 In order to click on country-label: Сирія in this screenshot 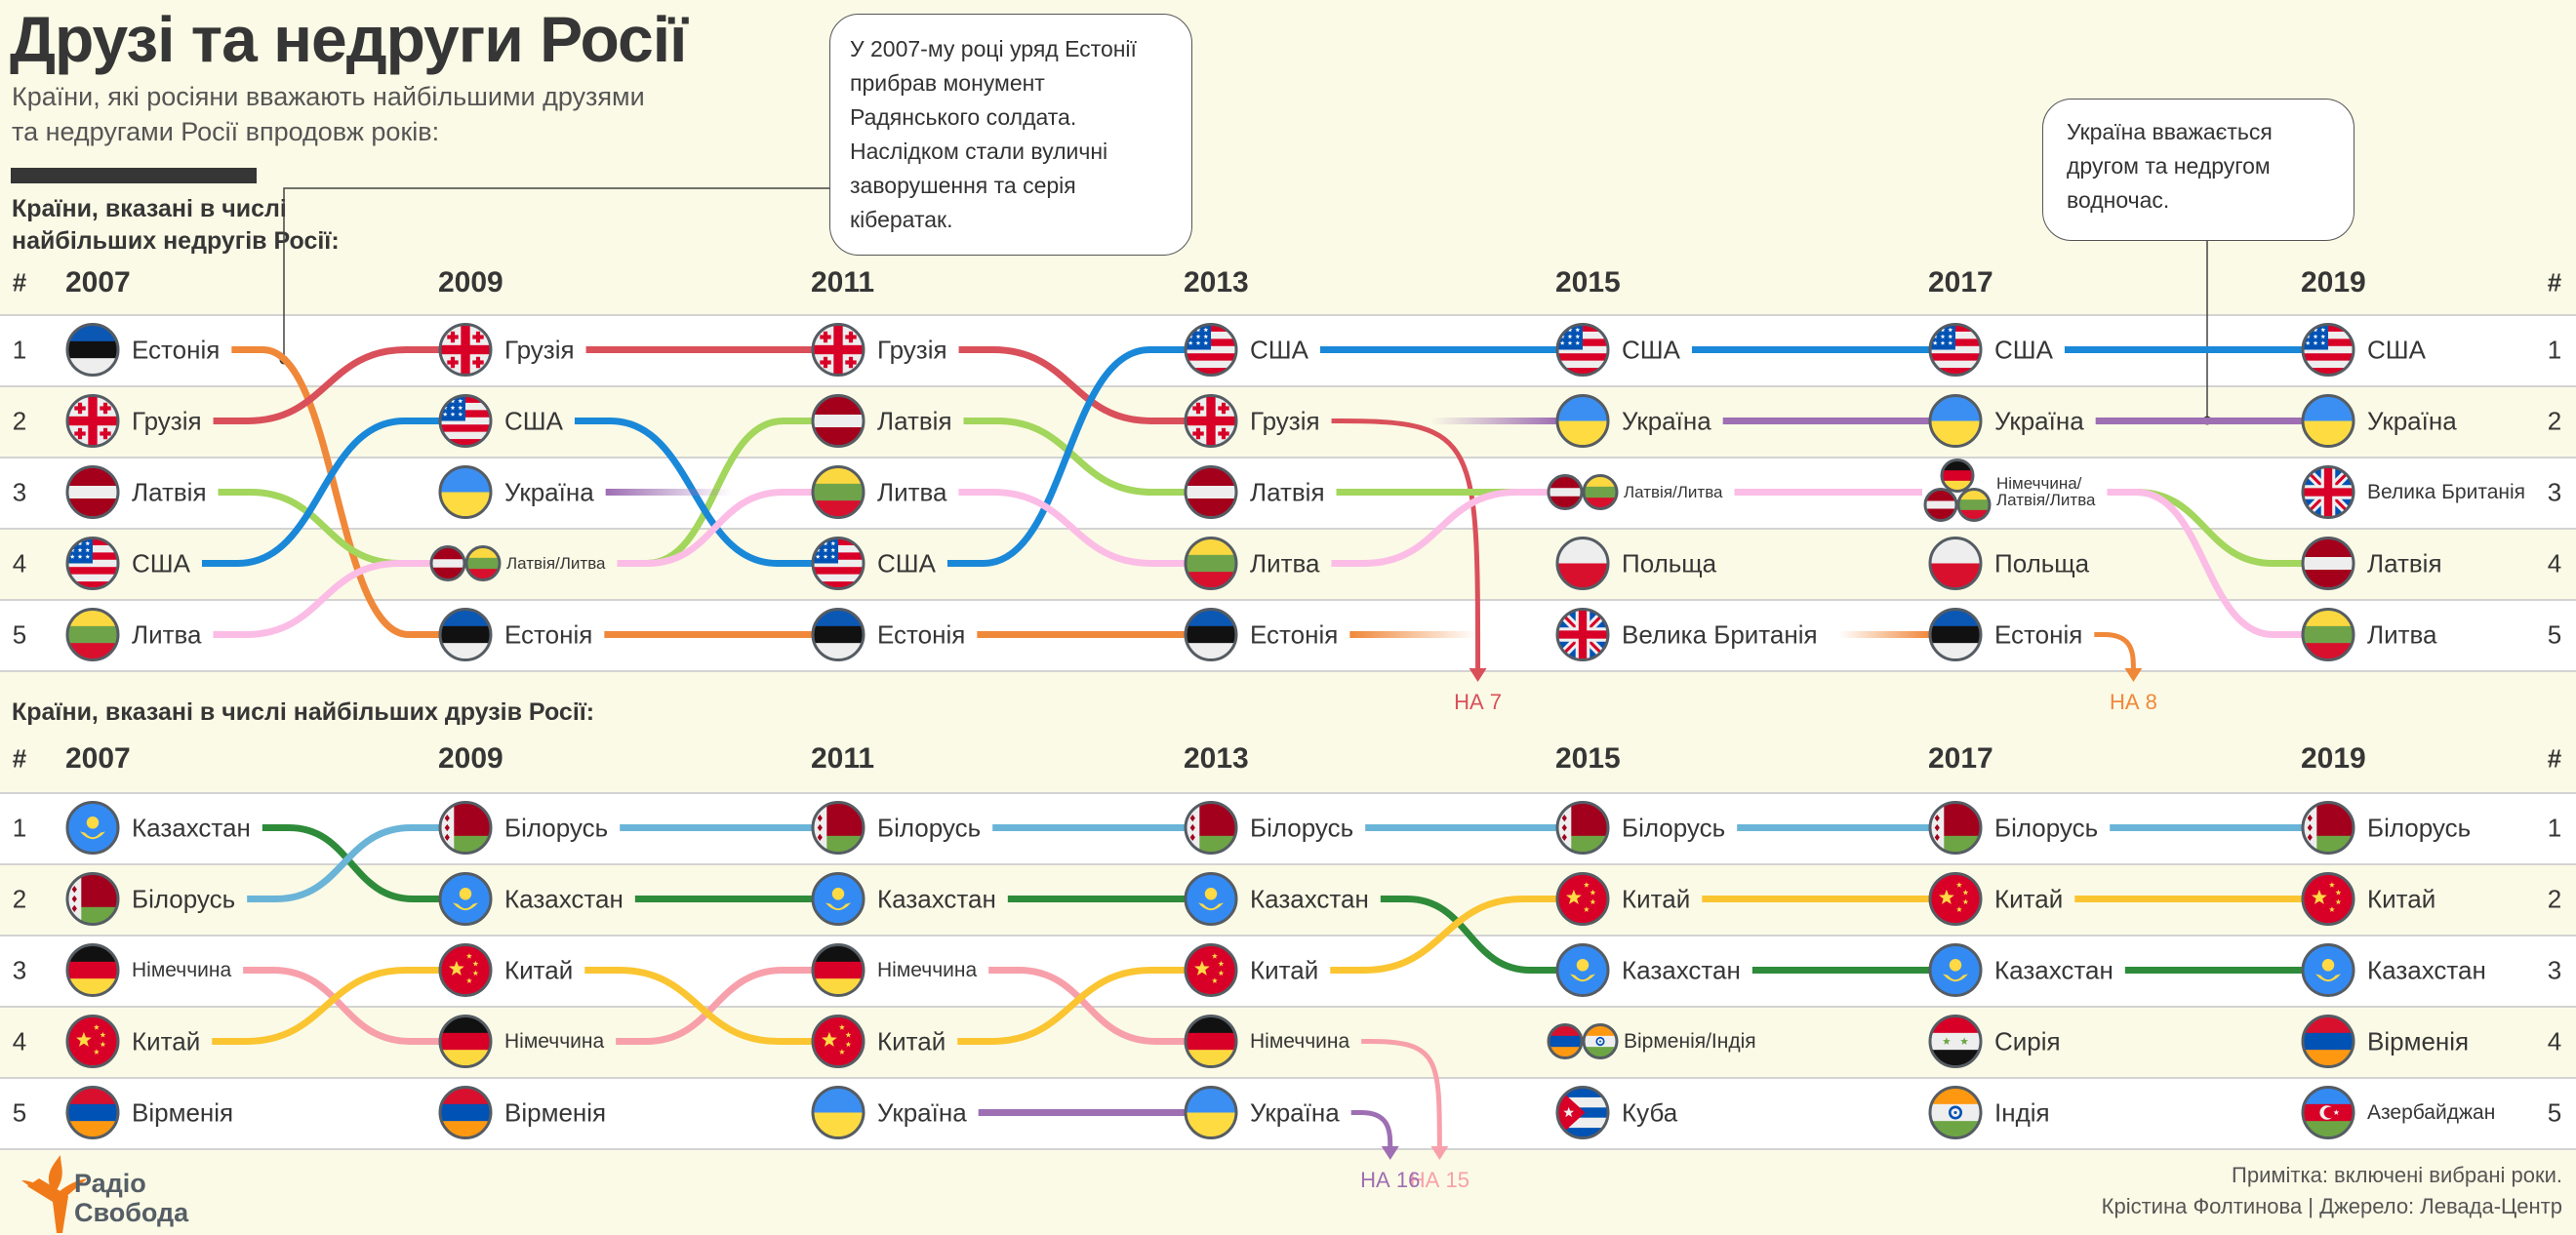, I will do `click(2028, 1040)`.